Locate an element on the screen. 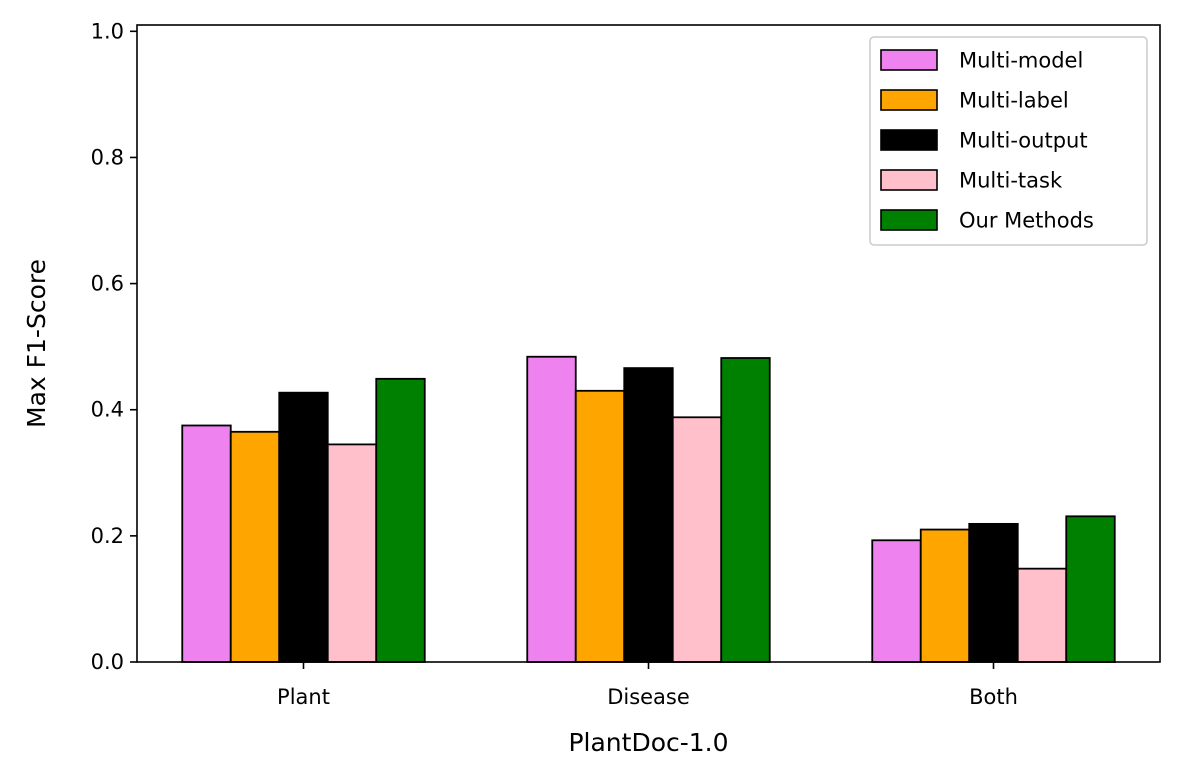 Image resolution: width=1180 pixels, height=783 pixels. bar-multi-model-plant is located at coordinates (206, 543).